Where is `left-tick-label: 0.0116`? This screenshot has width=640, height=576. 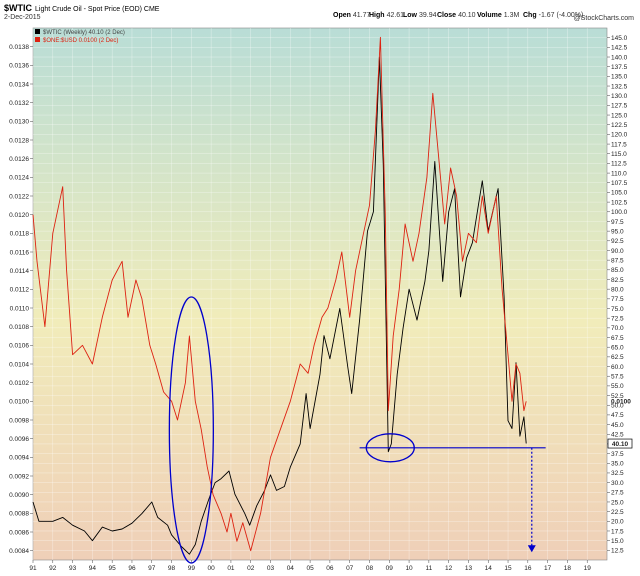 left-tick-label: 0.0116 is located at coordinates (20, 252).